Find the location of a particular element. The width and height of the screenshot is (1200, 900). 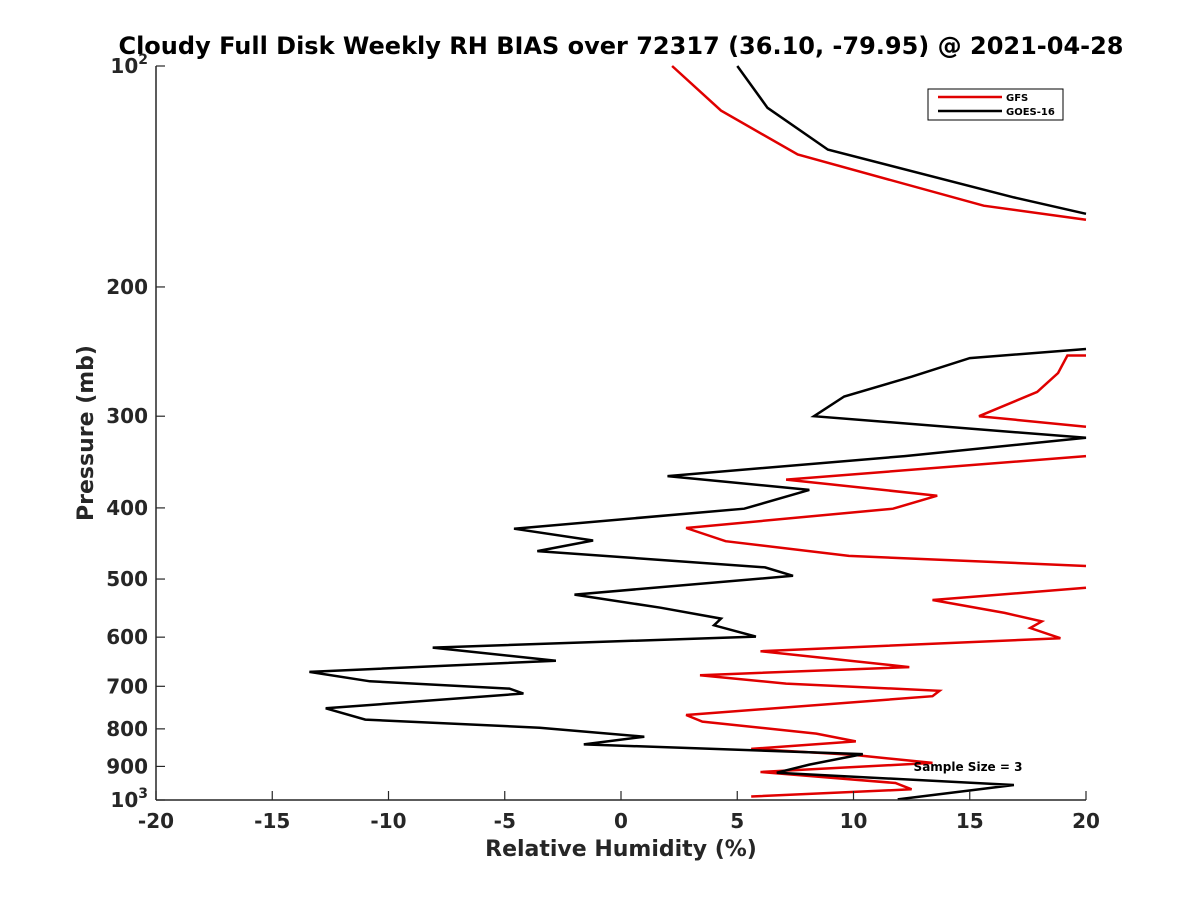

legend: GFS GOES-16 is located at coordinates (995, 104).